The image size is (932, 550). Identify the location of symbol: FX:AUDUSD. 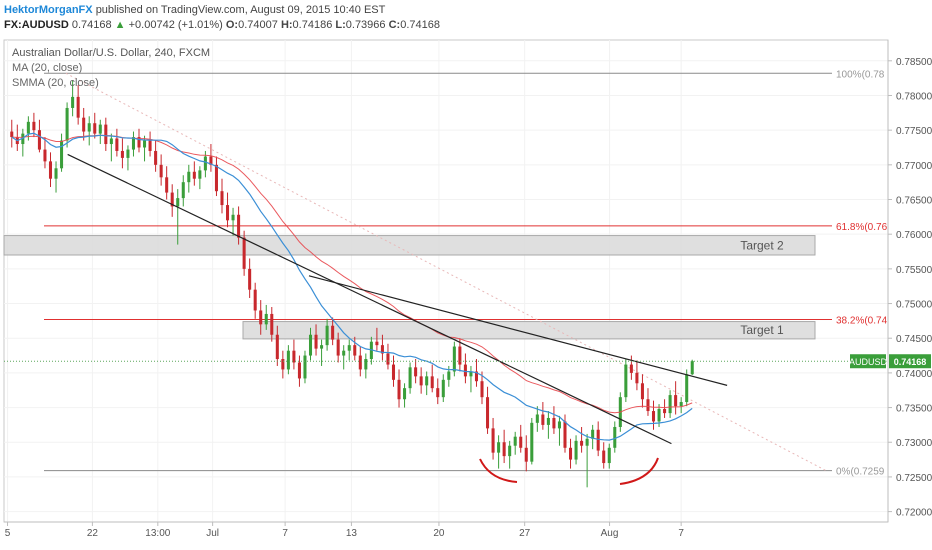
(36, 25).